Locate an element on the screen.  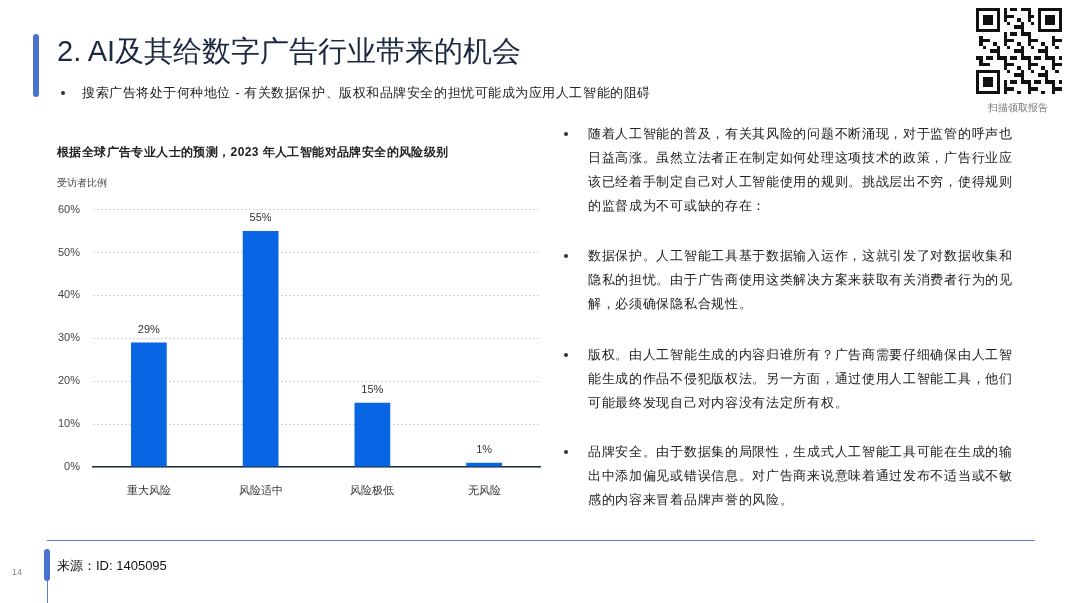
source-note: 来源：ID: 1405095 is located at coordinates (112, 566).